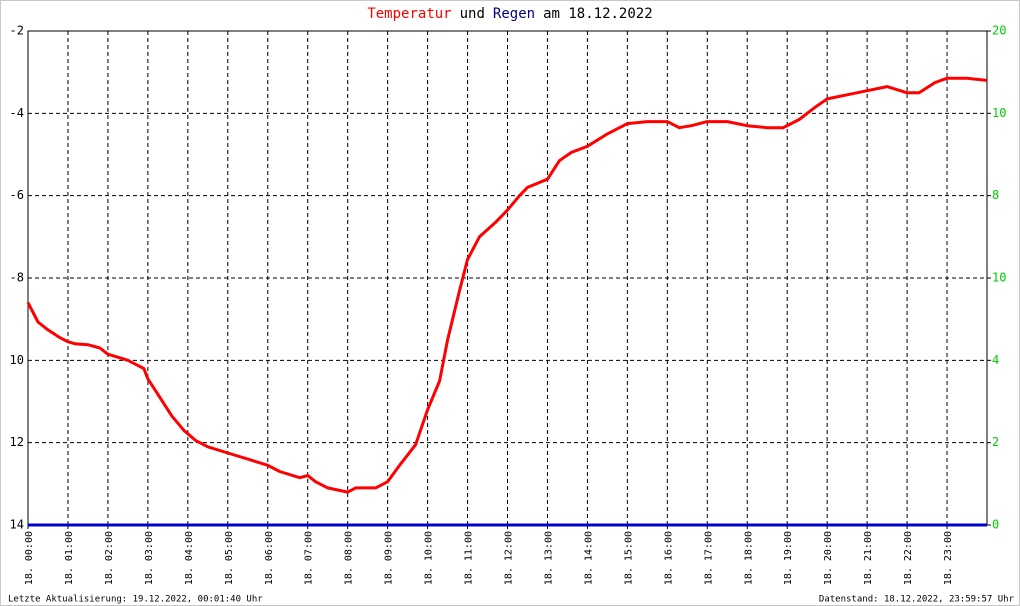 This screenshot has width=1020, height=606. I want to click on x-tick-label: 18. 03:00, so click(149, 558).